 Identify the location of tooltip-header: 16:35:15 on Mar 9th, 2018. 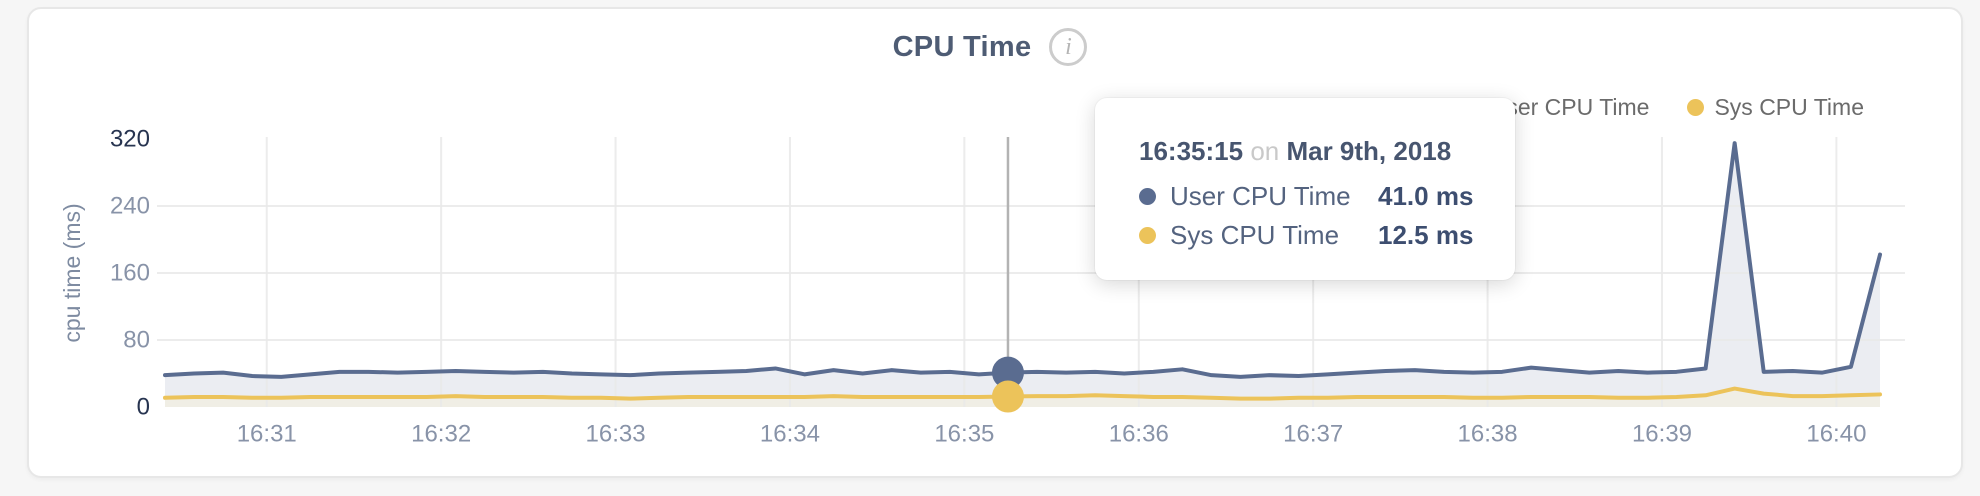
(1312, 151).